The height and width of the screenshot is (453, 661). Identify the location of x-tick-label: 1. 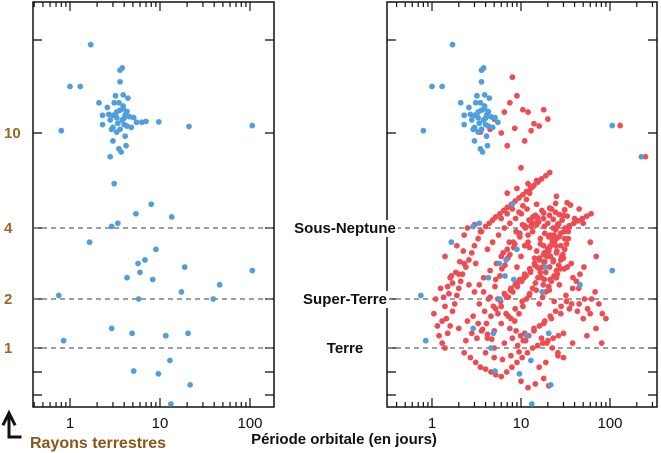
(70, 423).